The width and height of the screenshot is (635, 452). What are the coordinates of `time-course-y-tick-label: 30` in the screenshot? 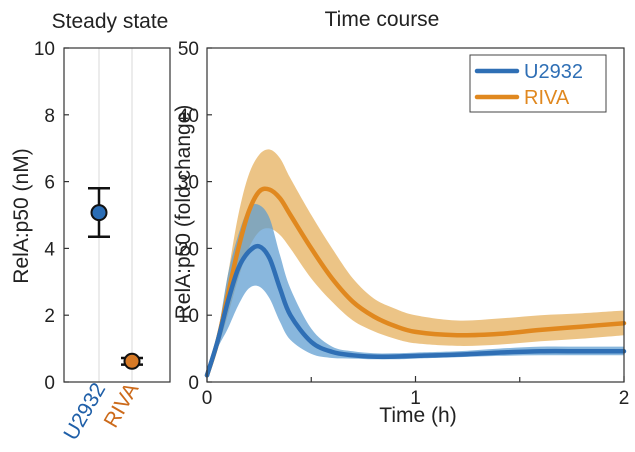 It's located at (188, 183).